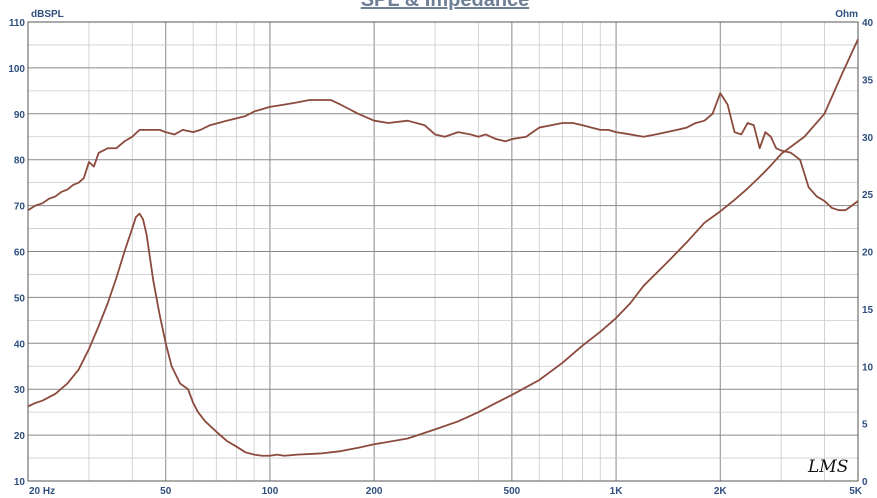 This screenshot has width=877, height=498. Describe the element at coordinates (868, 80) in the screenshot. I see `right-tick-label: 35` at that location.